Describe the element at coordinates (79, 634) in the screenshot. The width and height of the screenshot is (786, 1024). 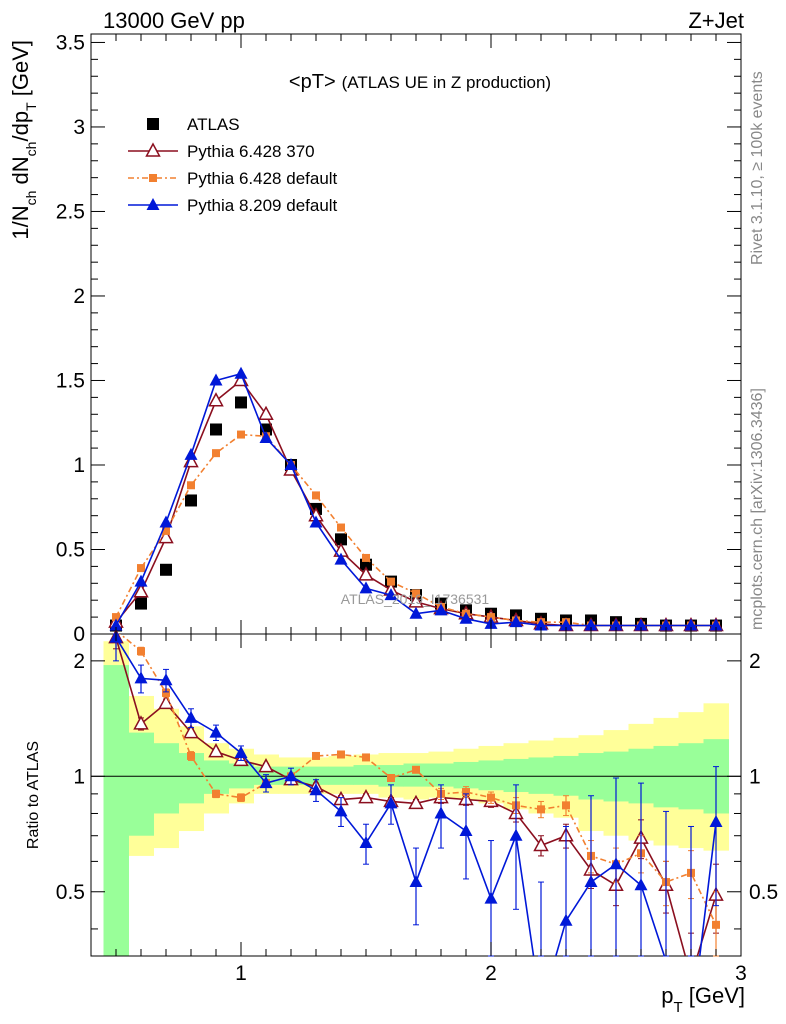
I see `y-tick-label: 0` at that location.